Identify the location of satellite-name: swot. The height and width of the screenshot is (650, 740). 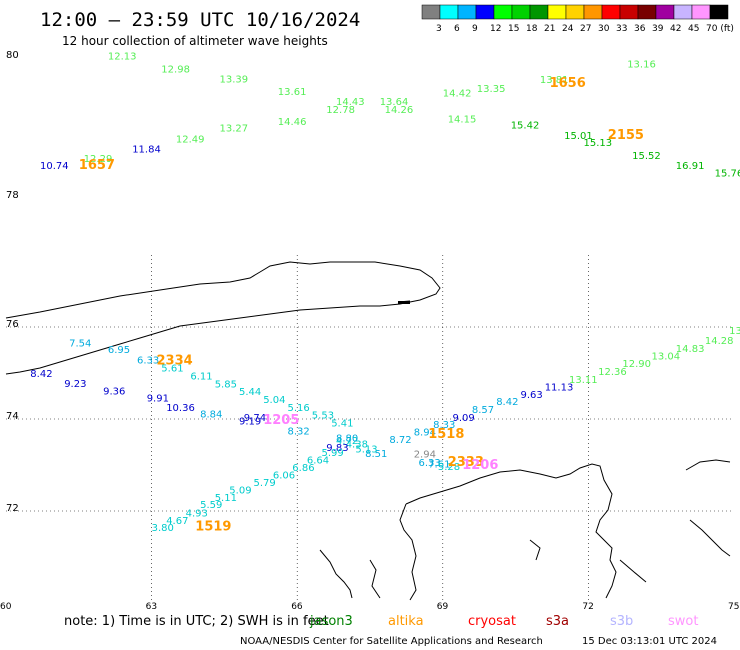
(683, 621).